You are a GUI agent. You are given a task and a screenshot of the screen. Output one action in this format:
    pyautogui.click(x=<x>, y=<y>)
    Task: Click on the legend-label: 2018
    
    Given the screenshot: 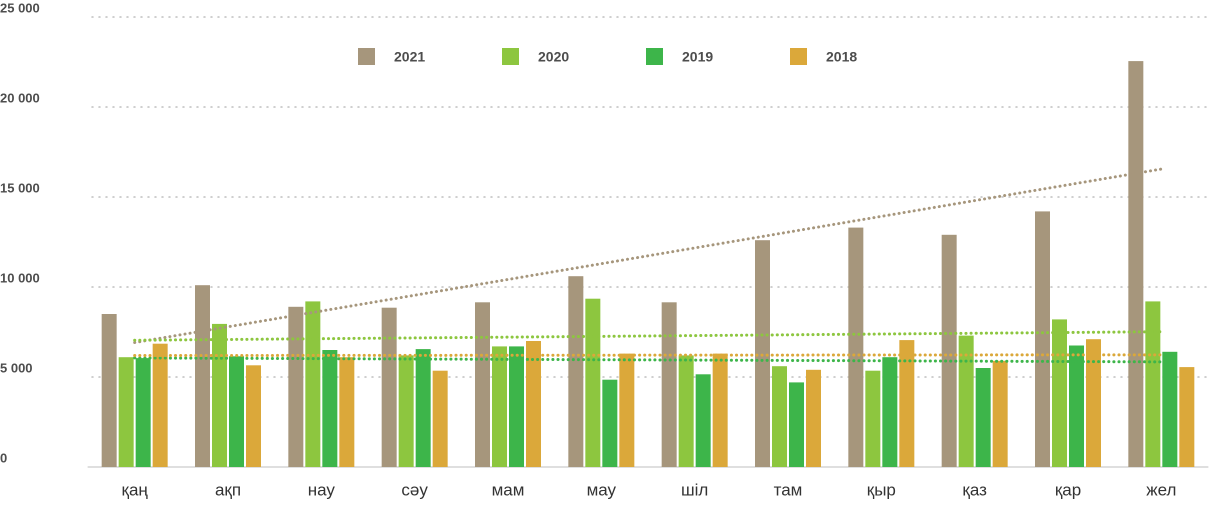 What is the action you would take?
    pyautogui.click(x=841, y=57)
    